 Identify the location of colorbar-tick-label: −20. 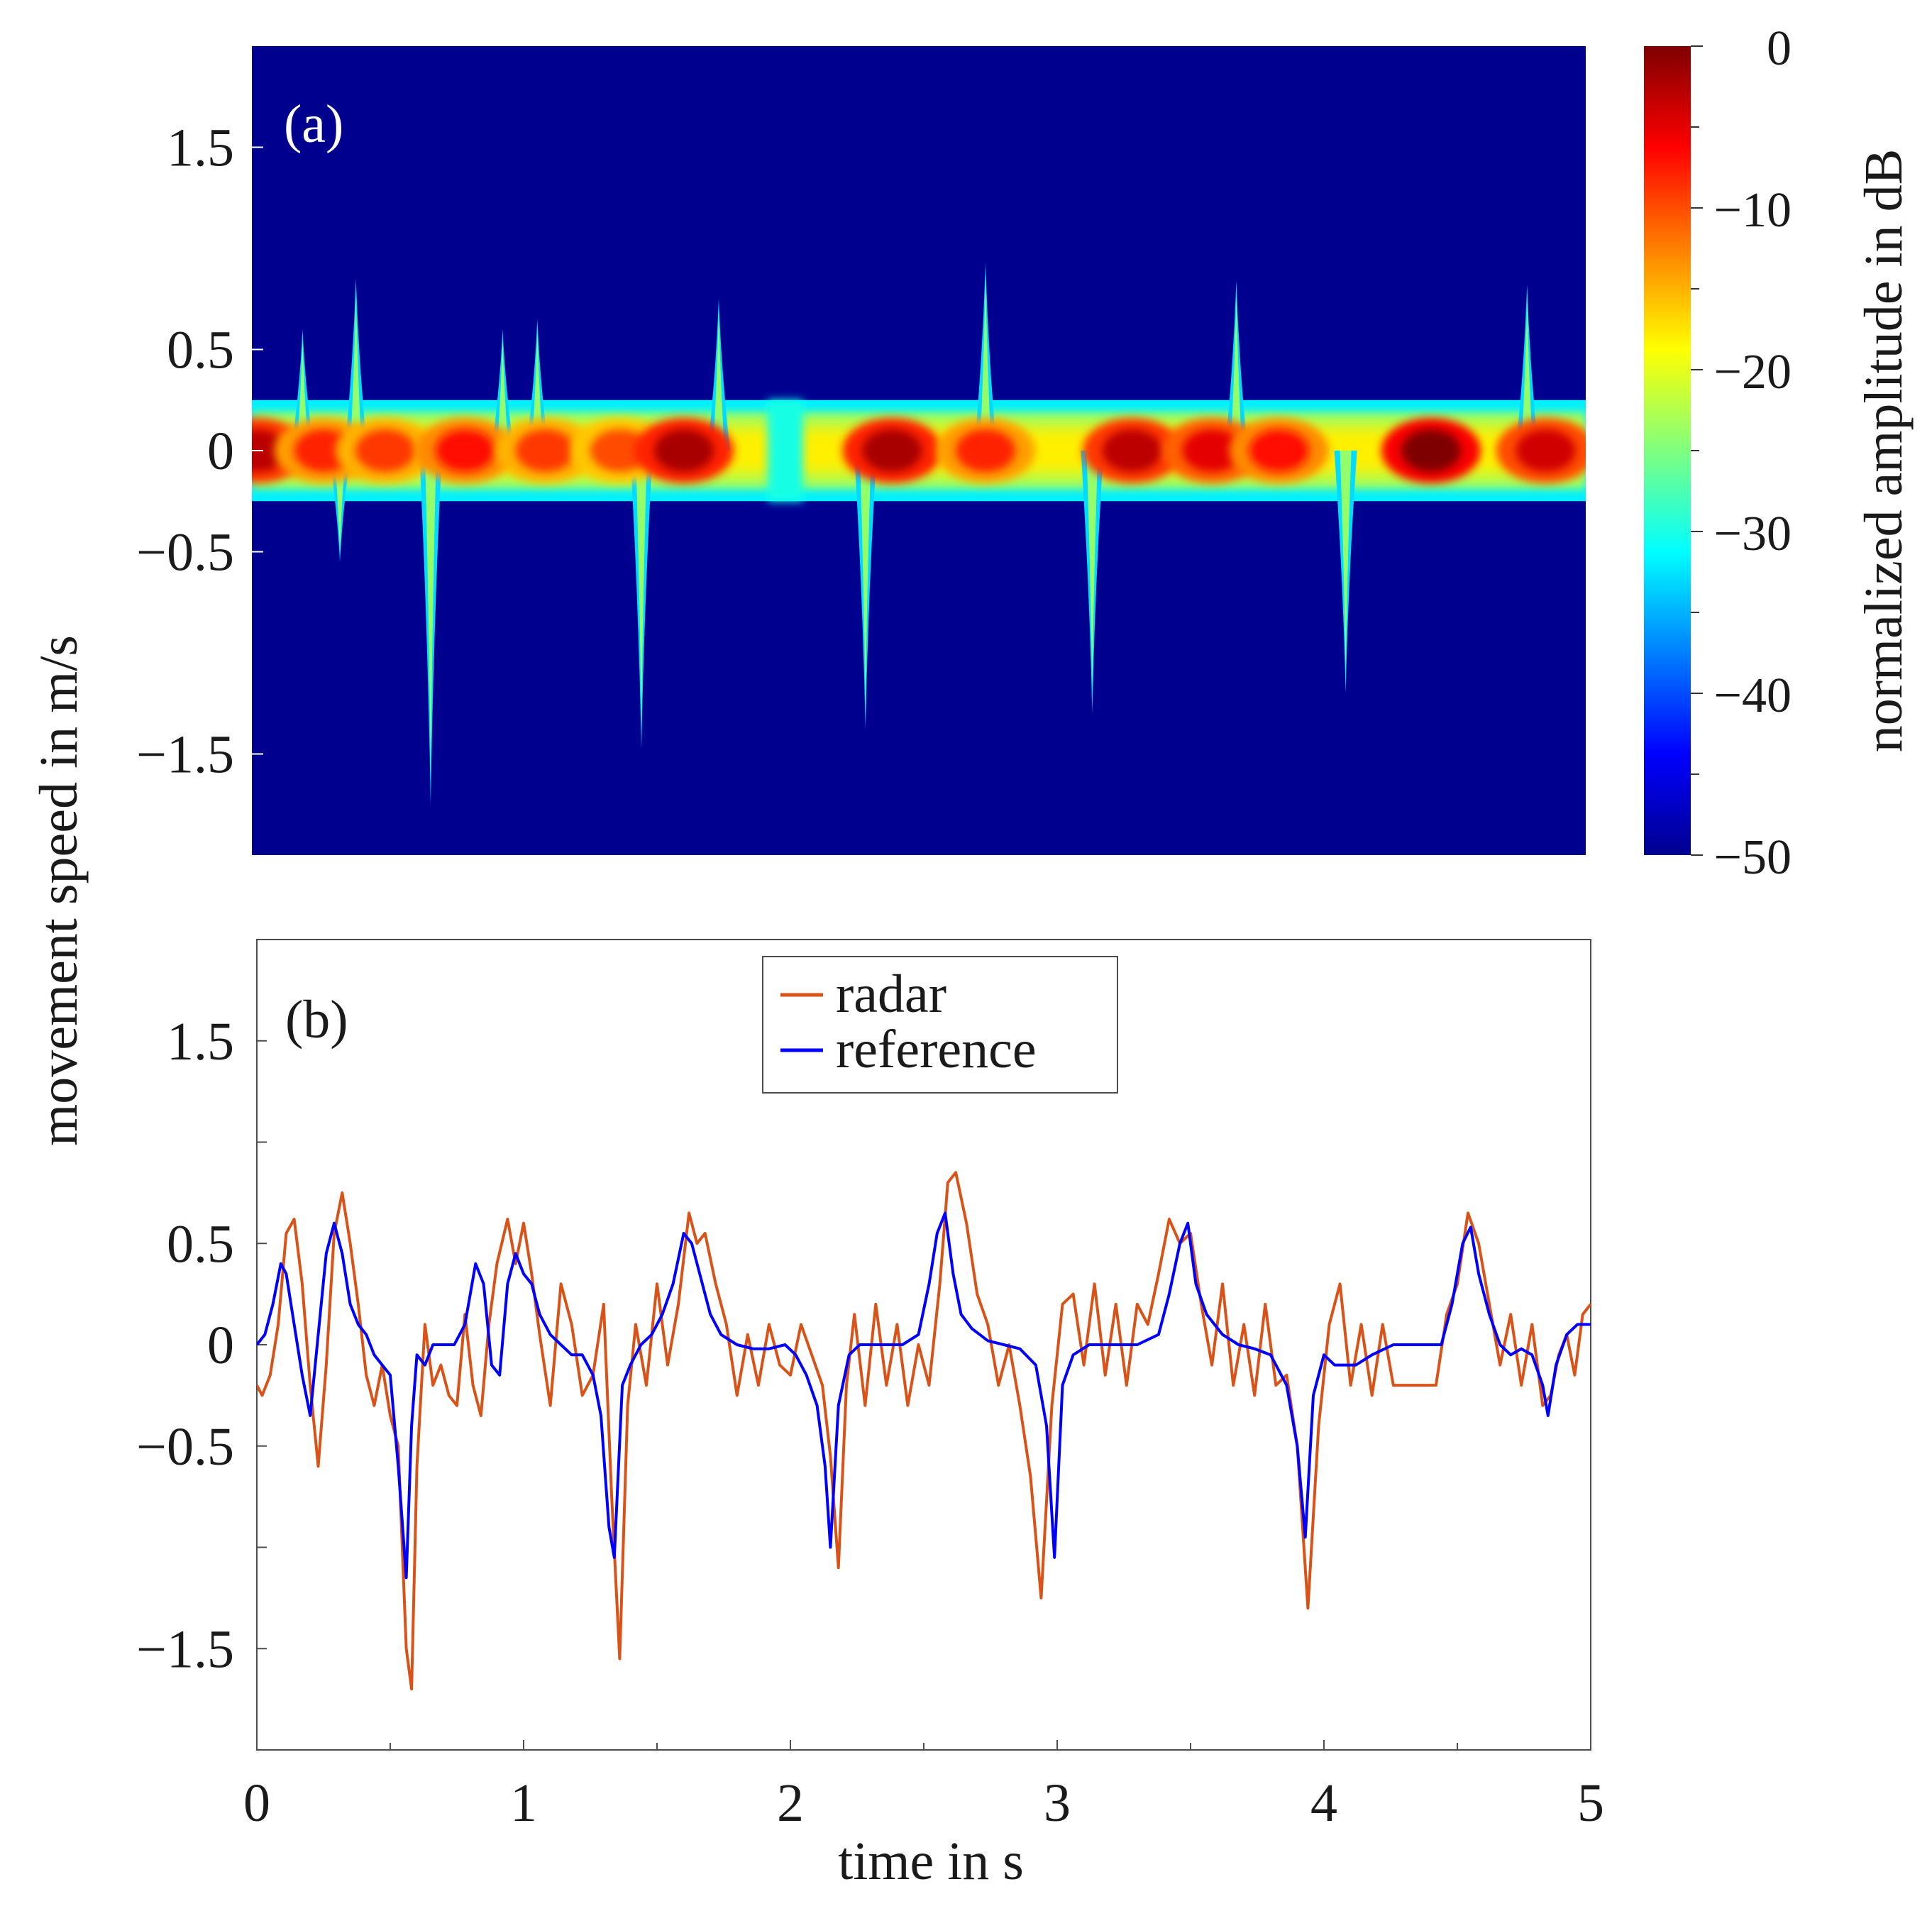
(1753, 372).